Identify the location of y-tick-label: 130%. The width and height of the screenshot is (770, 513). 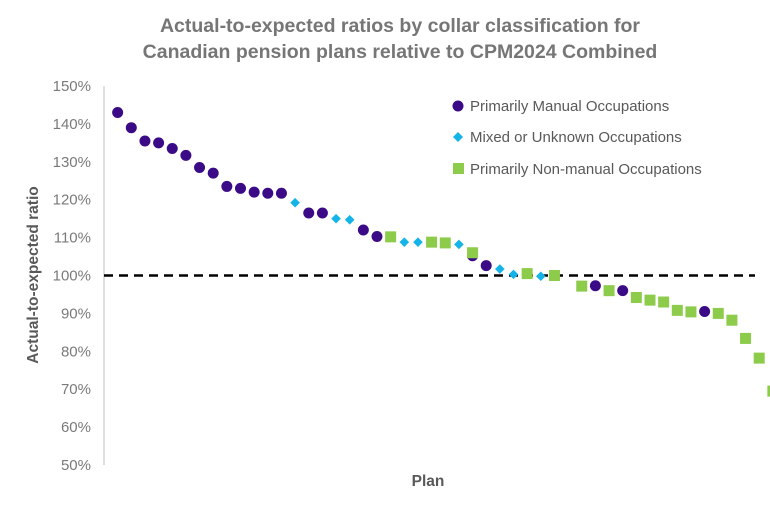
(72, 162).